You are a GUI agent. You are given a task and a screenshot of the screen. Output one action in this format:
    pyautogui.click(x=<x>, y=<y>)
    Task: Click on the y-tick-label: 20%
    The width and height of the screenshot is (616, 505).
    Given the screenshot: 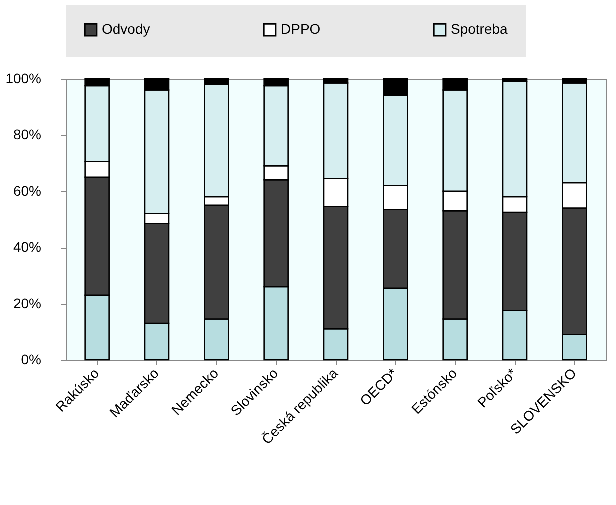 What is the action you would take?
    pyautogui.click(x=27, y=303)
    